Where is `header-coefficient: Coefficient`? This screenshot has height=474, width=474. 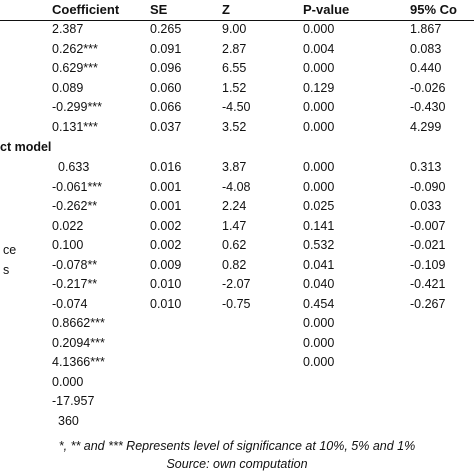
header-coefficient: Coefficient is located at coordinates (86, 9).